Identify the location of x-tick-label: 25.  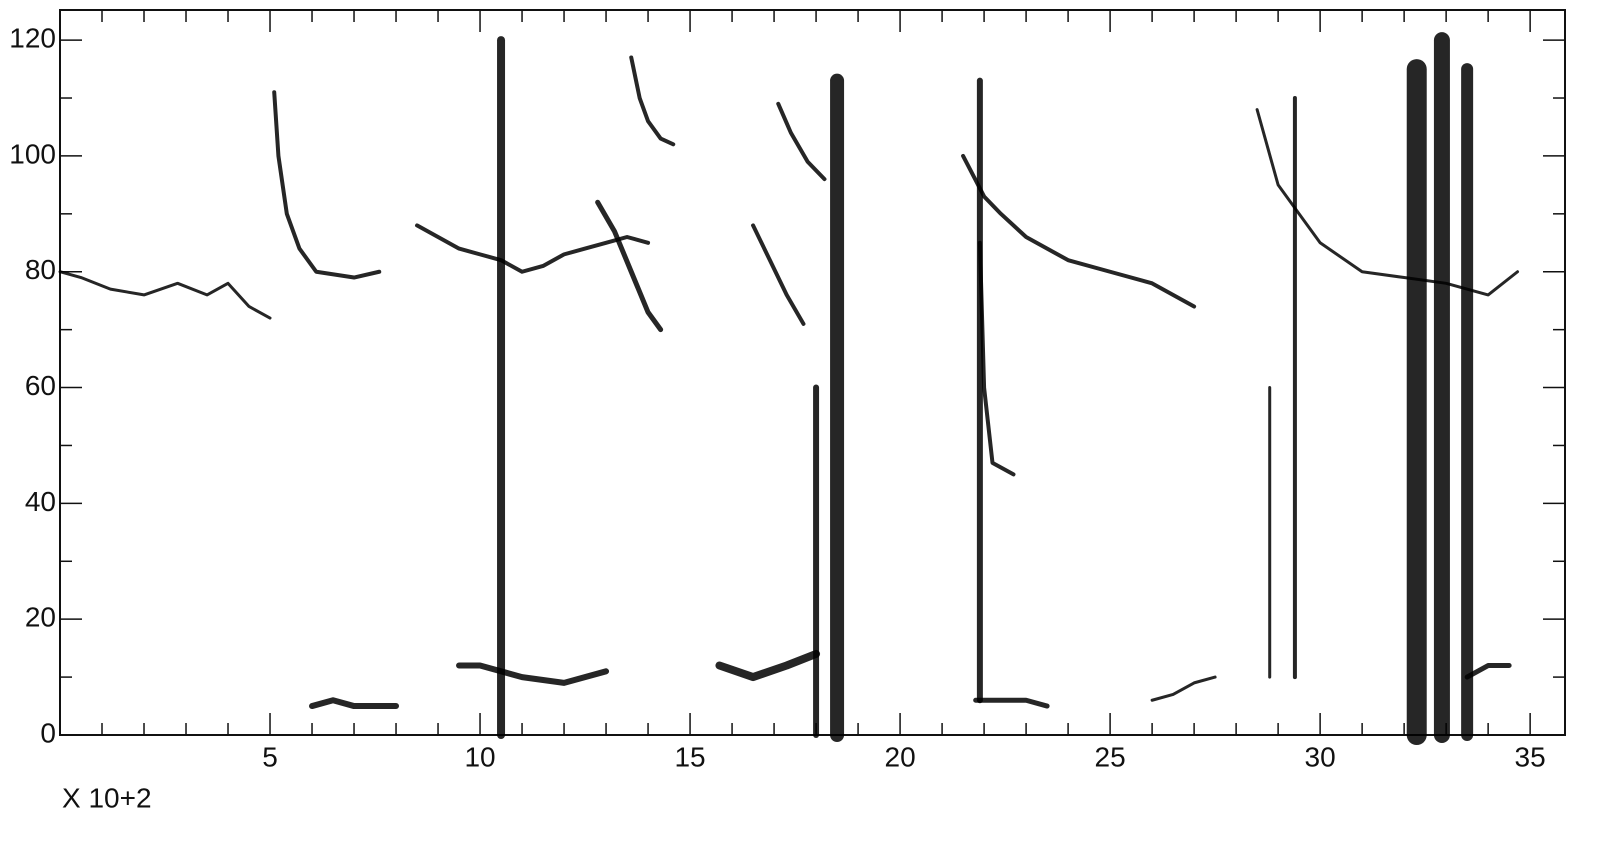
(1110, 756).